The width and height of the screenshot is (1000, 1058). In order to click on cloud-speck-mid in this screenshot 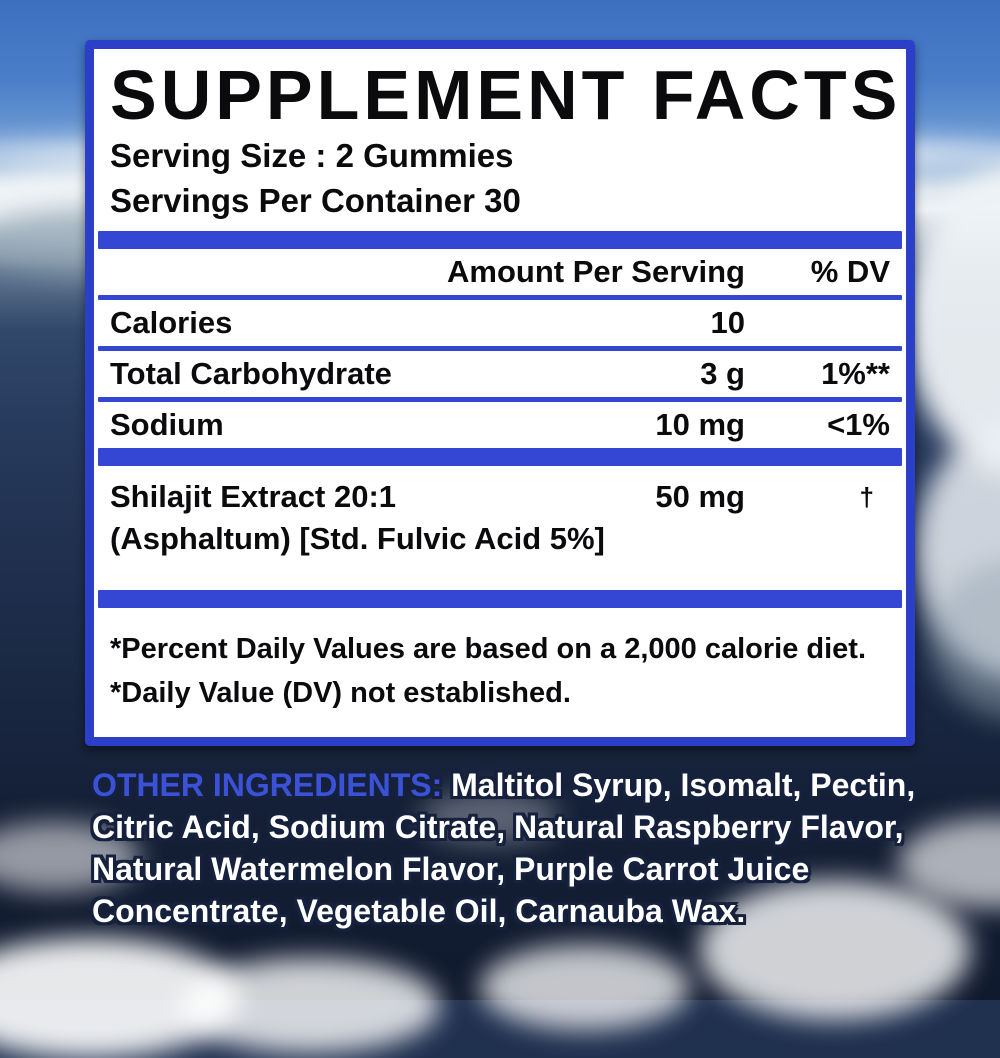, I will do `click(490, 817)`.